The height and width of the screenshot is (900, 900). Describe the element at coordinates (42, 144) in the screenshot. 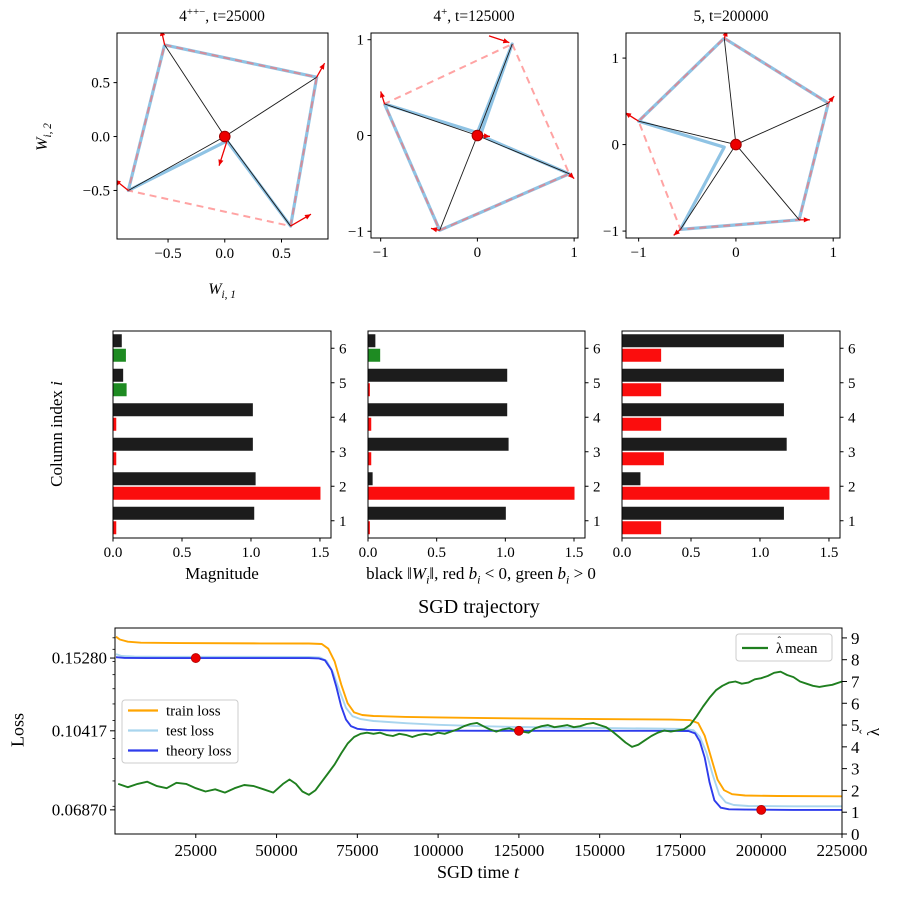

I see `w-y-label-base: W` at that location.